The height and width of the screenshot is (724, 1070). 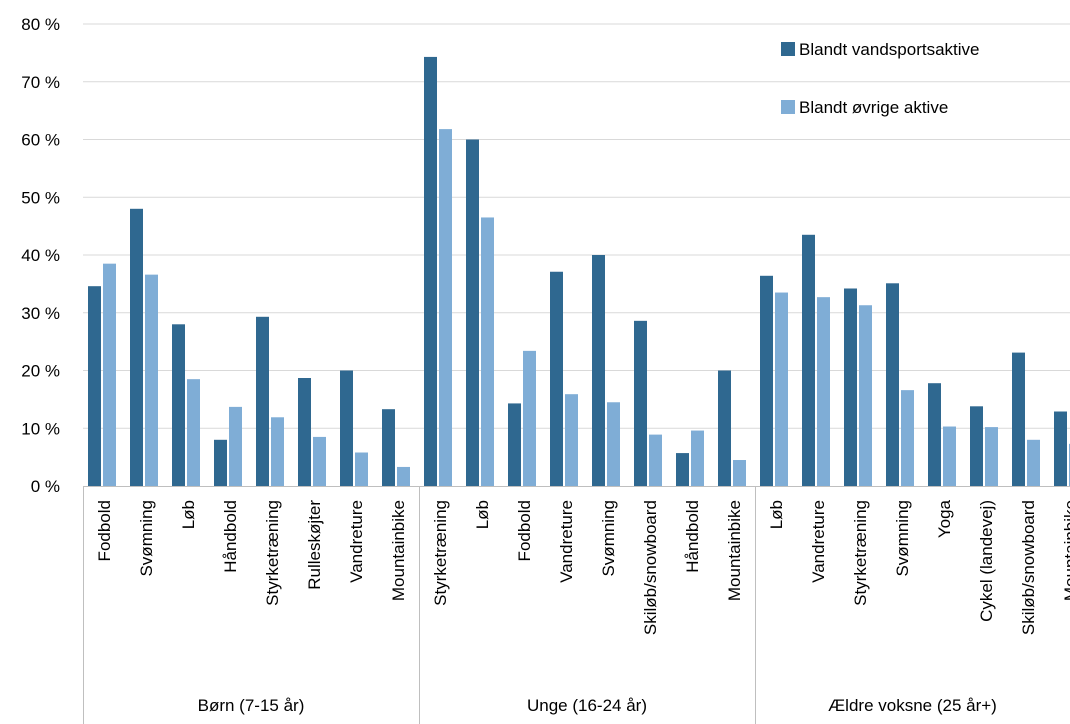 I want to click on group-label: Unge (16-24 år), so click(x=587, y=705).